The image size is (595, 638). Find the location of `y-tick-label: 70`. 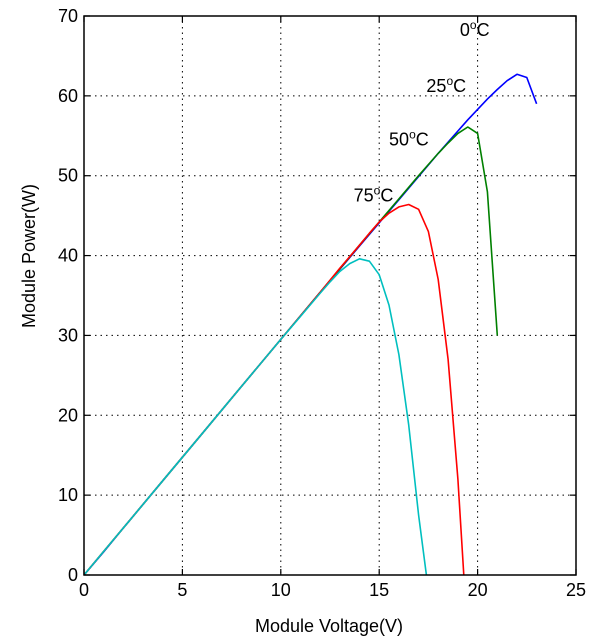

y-tick-label: 70 is located at coordinates (68, 16).